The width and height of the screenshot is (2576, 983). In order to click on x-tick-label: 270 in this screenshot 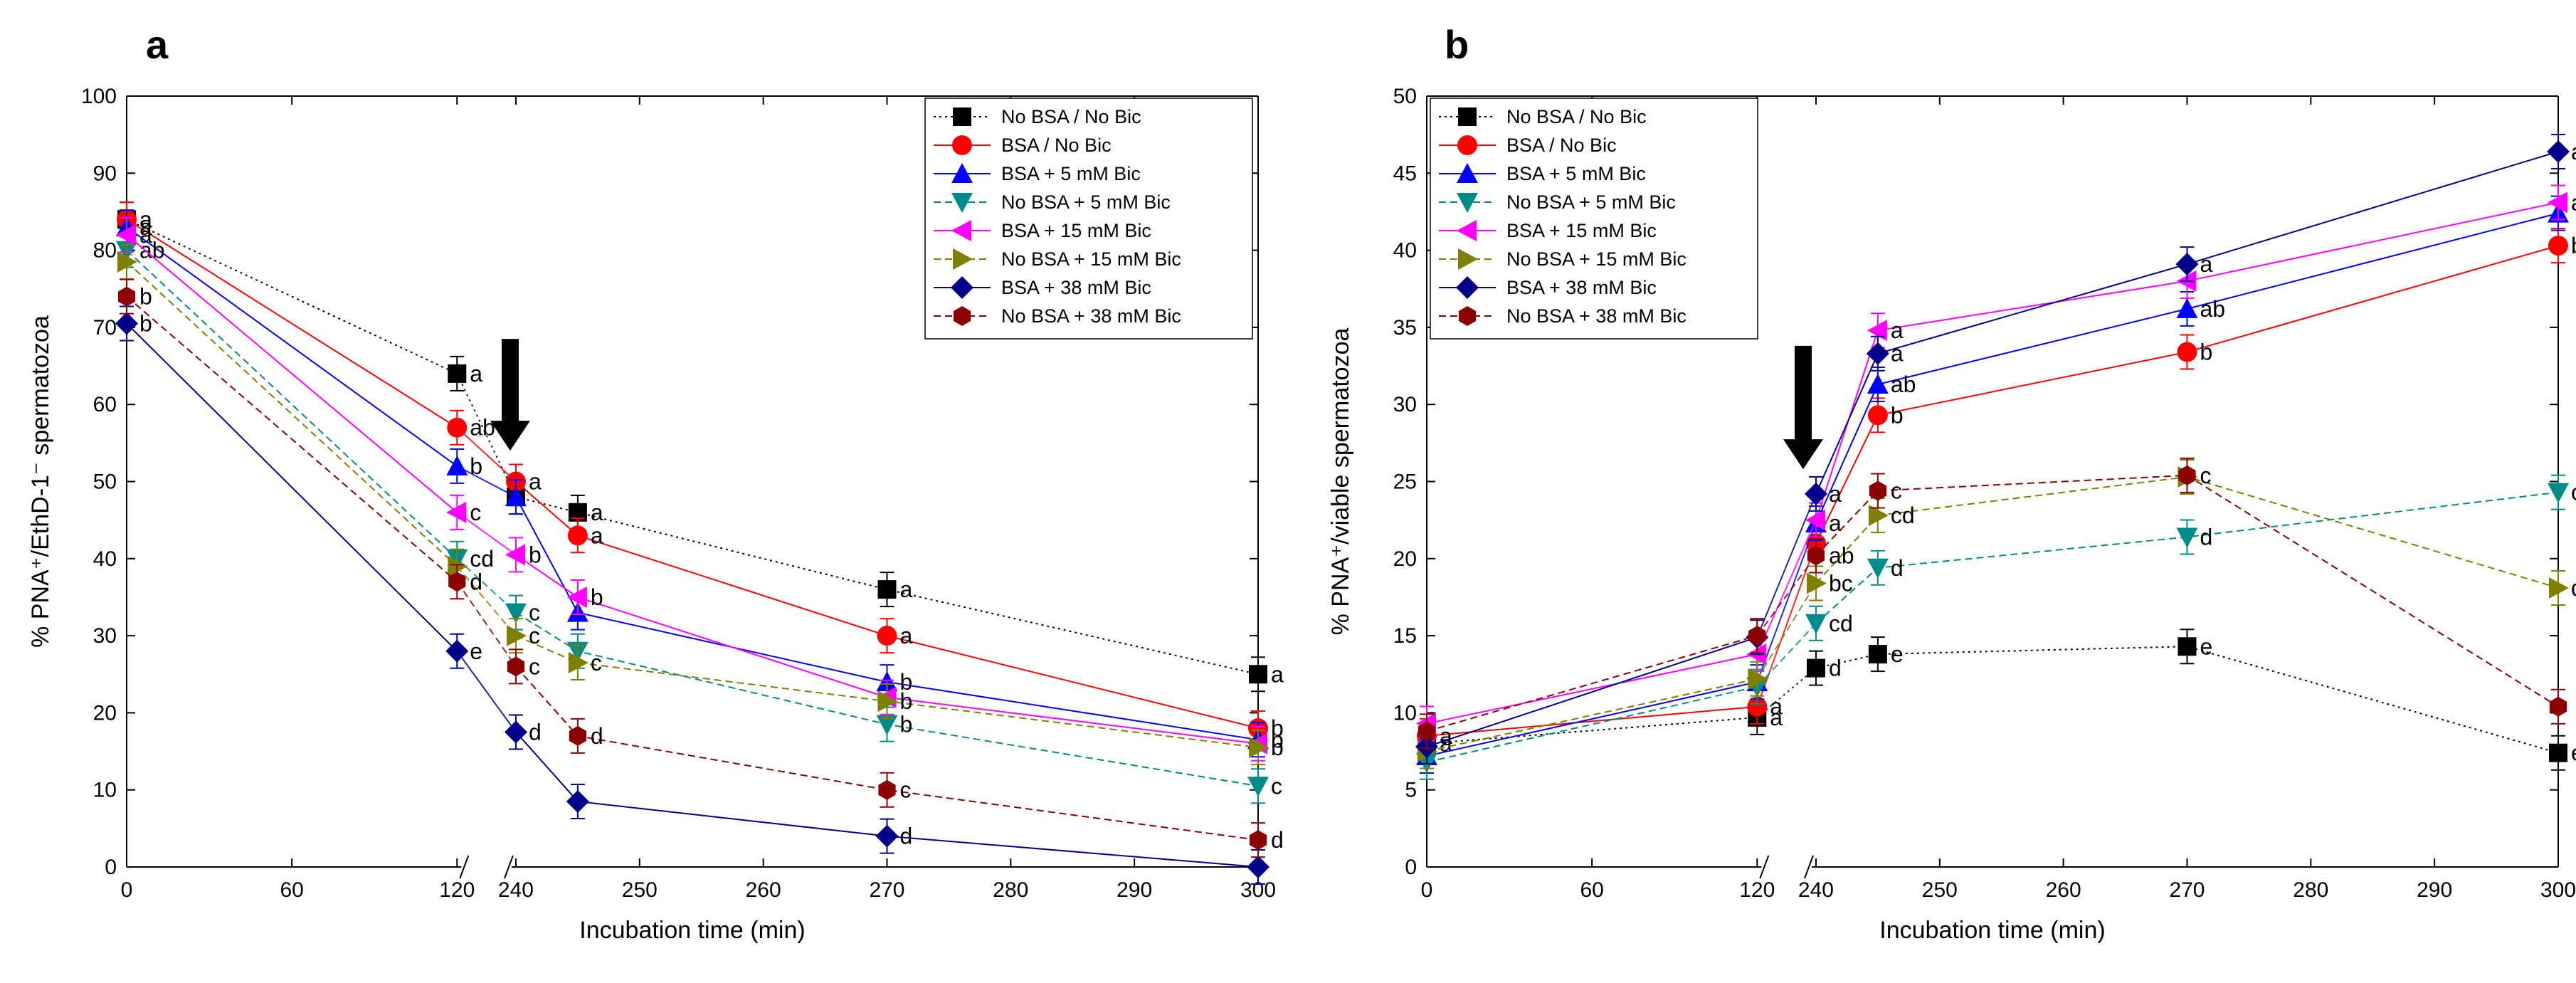, I will do `click(886, 890)`.